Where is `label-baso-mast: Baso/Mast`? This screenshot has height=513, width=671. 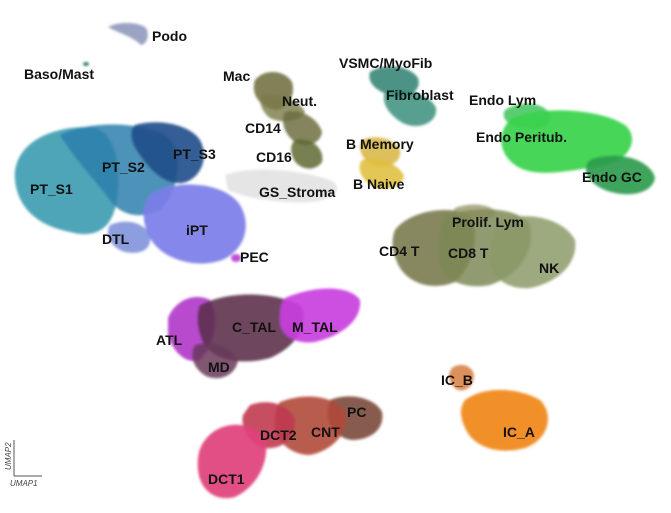 label-baso-mast: Baso/Mast is located at coordinates (59, 74).